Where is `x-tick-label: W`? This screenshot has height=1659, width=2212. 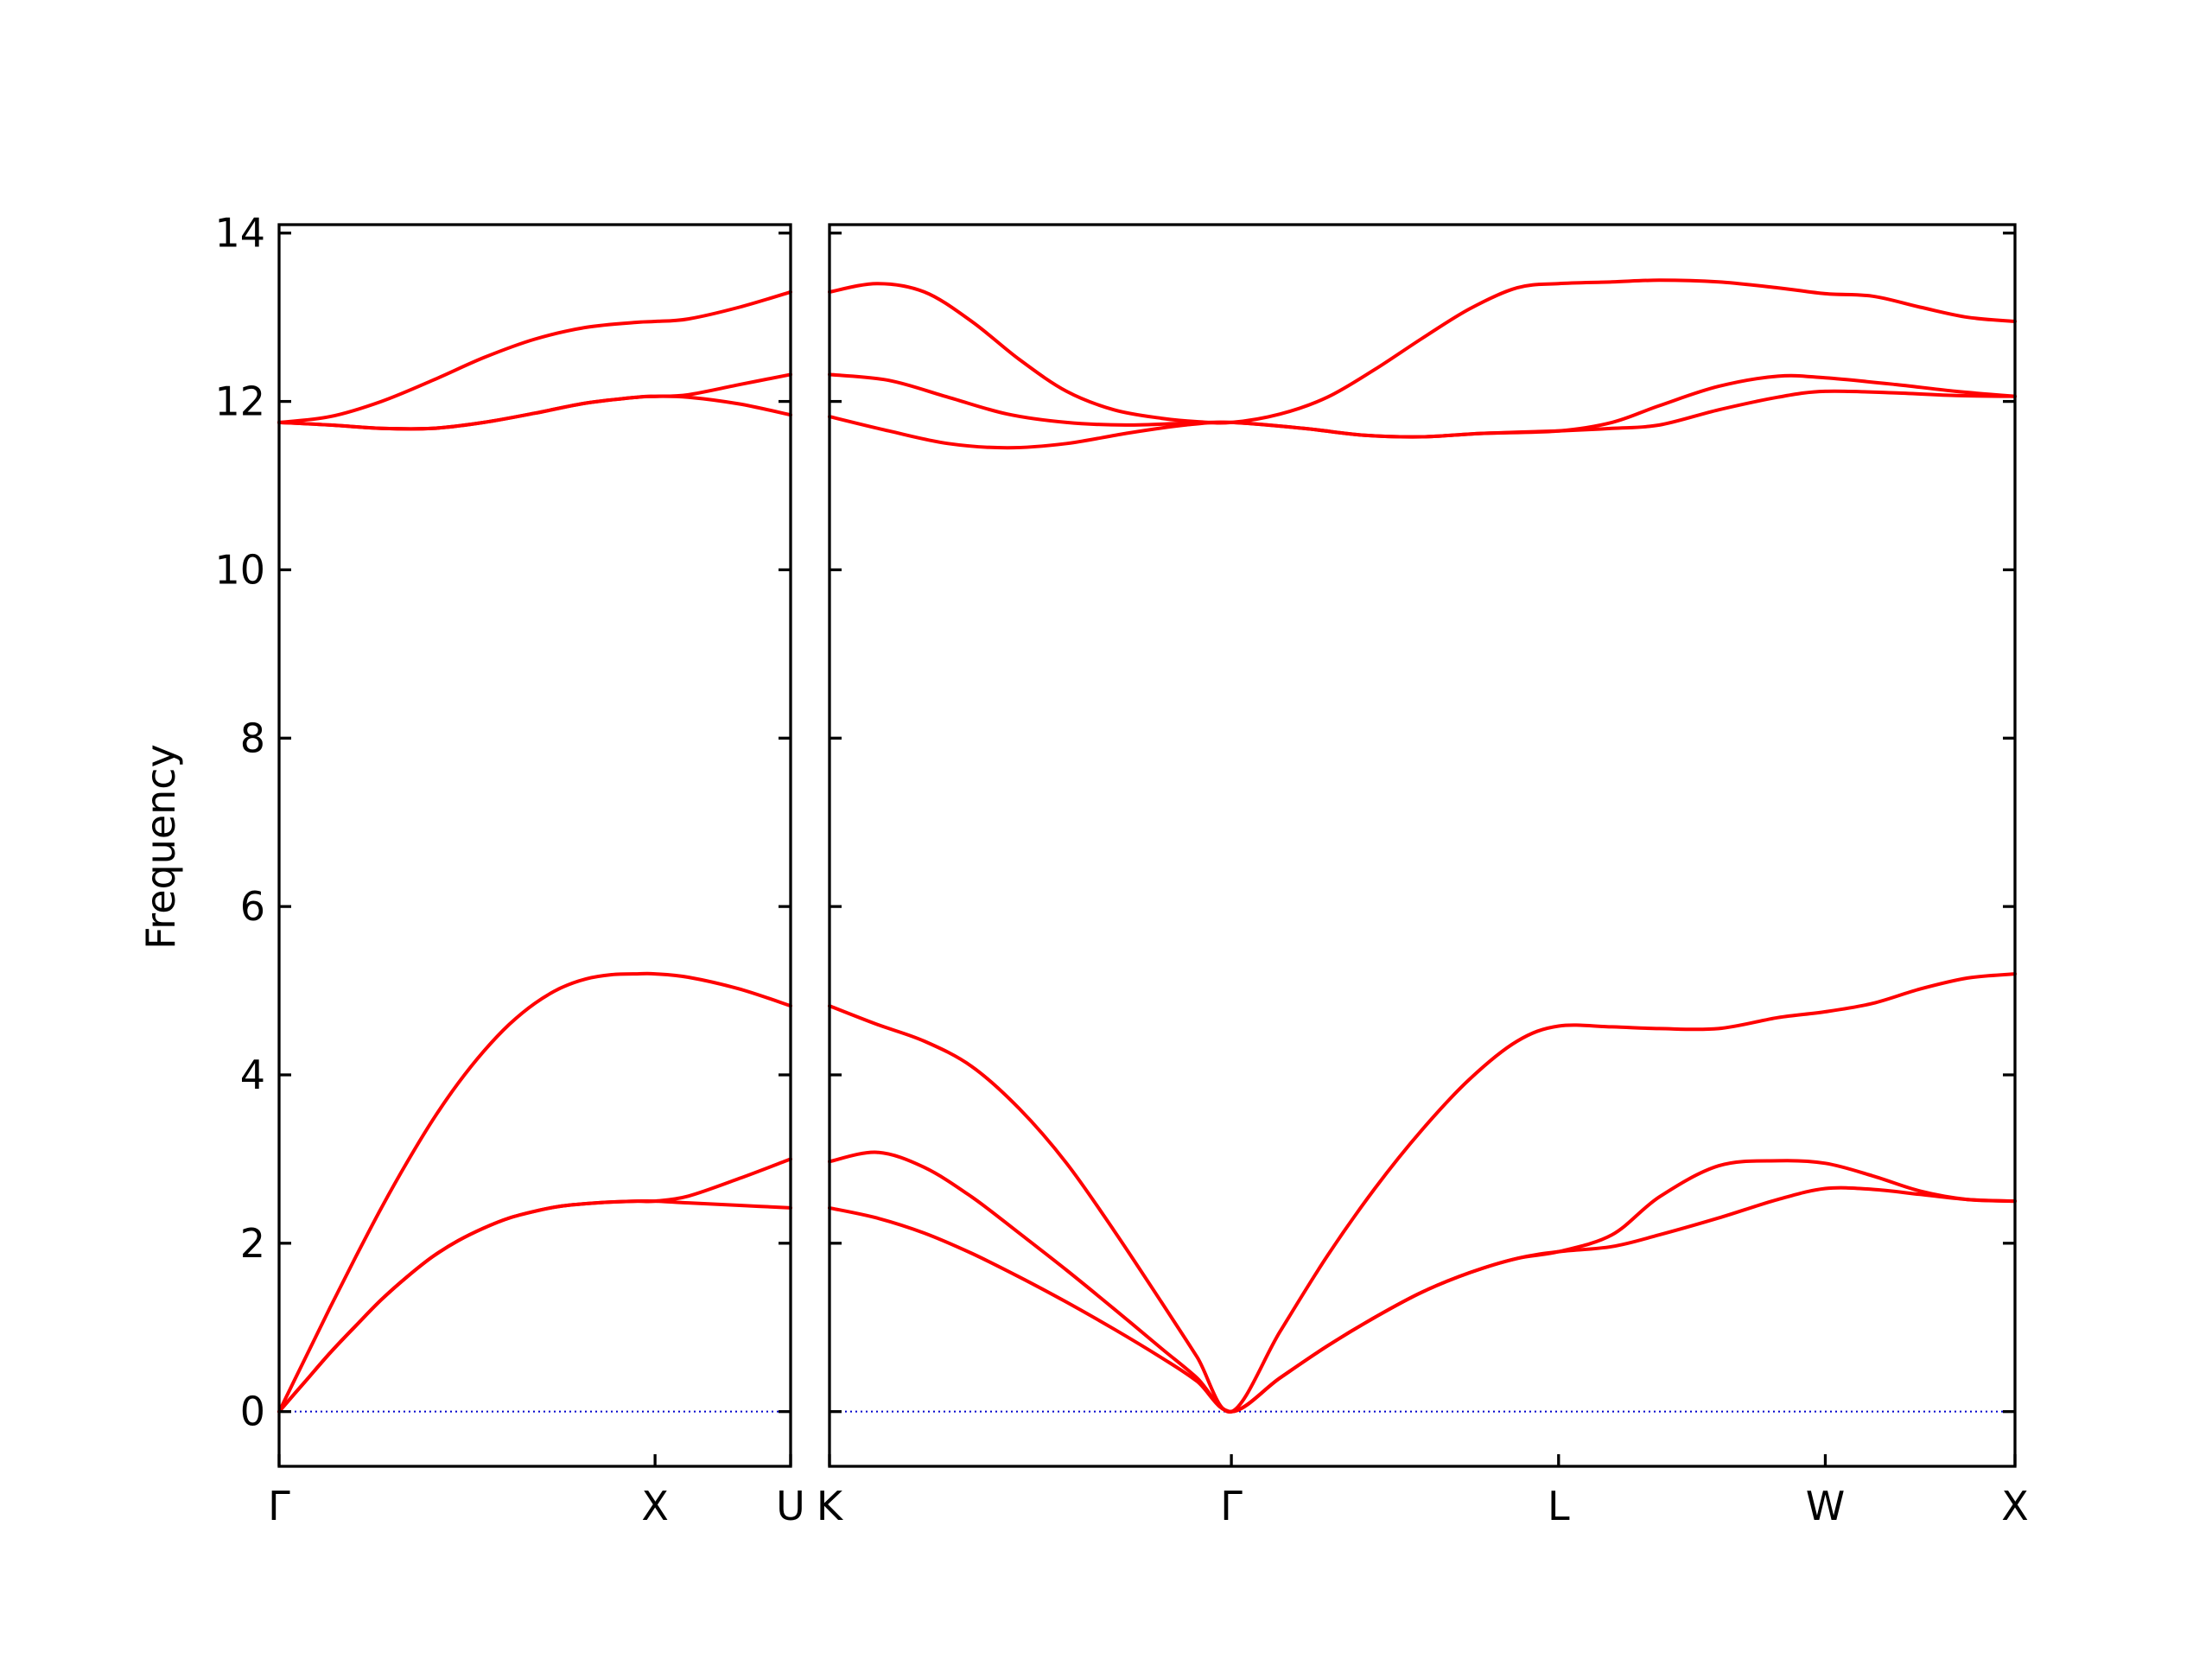
x-tick-label: W is located at coordinates (1825, 1506).